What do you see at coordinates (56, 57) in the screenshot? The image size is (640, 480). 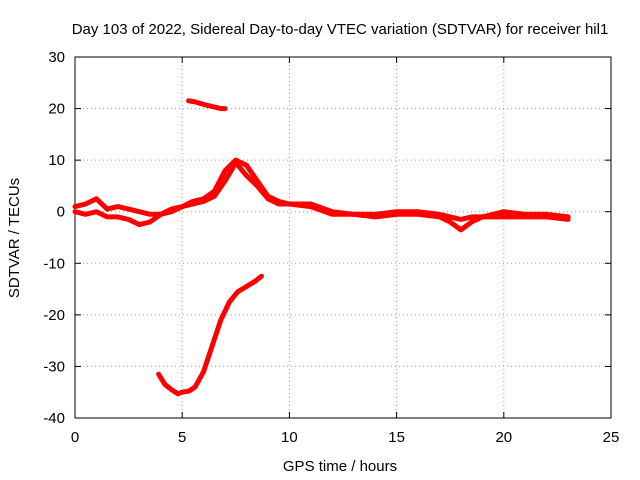 I see `y-tick-label: 30` at bounding box center [56, 57].